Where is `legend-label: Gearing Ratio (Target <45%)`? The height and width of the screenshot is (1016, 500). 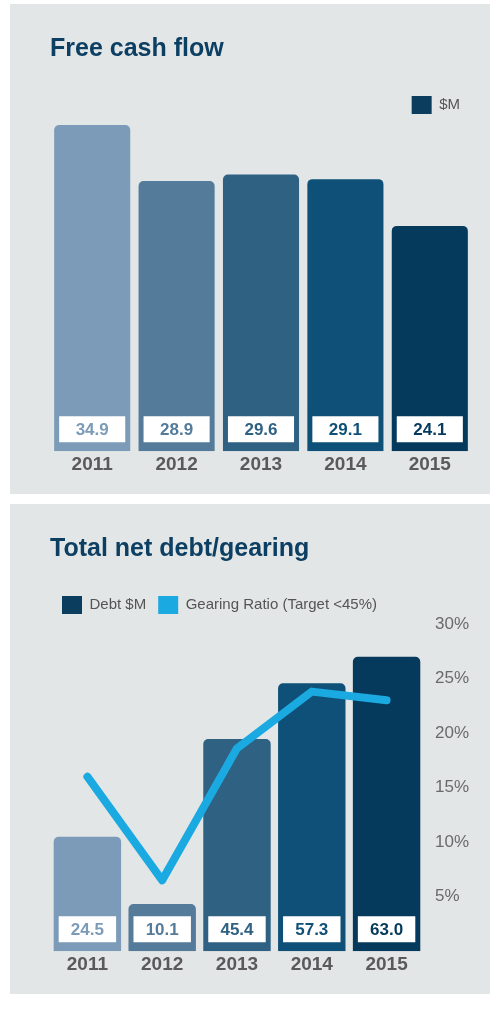 legend-label: Gearing Ratio (Target <45%) is located at coordinates (281, 604).